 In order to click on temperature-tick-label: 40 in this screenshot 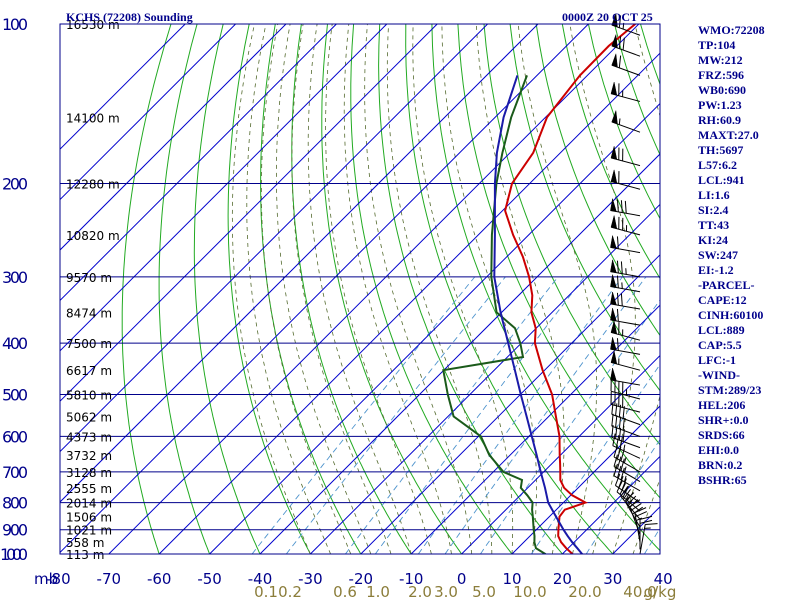, I will do `click(663, 579)`.